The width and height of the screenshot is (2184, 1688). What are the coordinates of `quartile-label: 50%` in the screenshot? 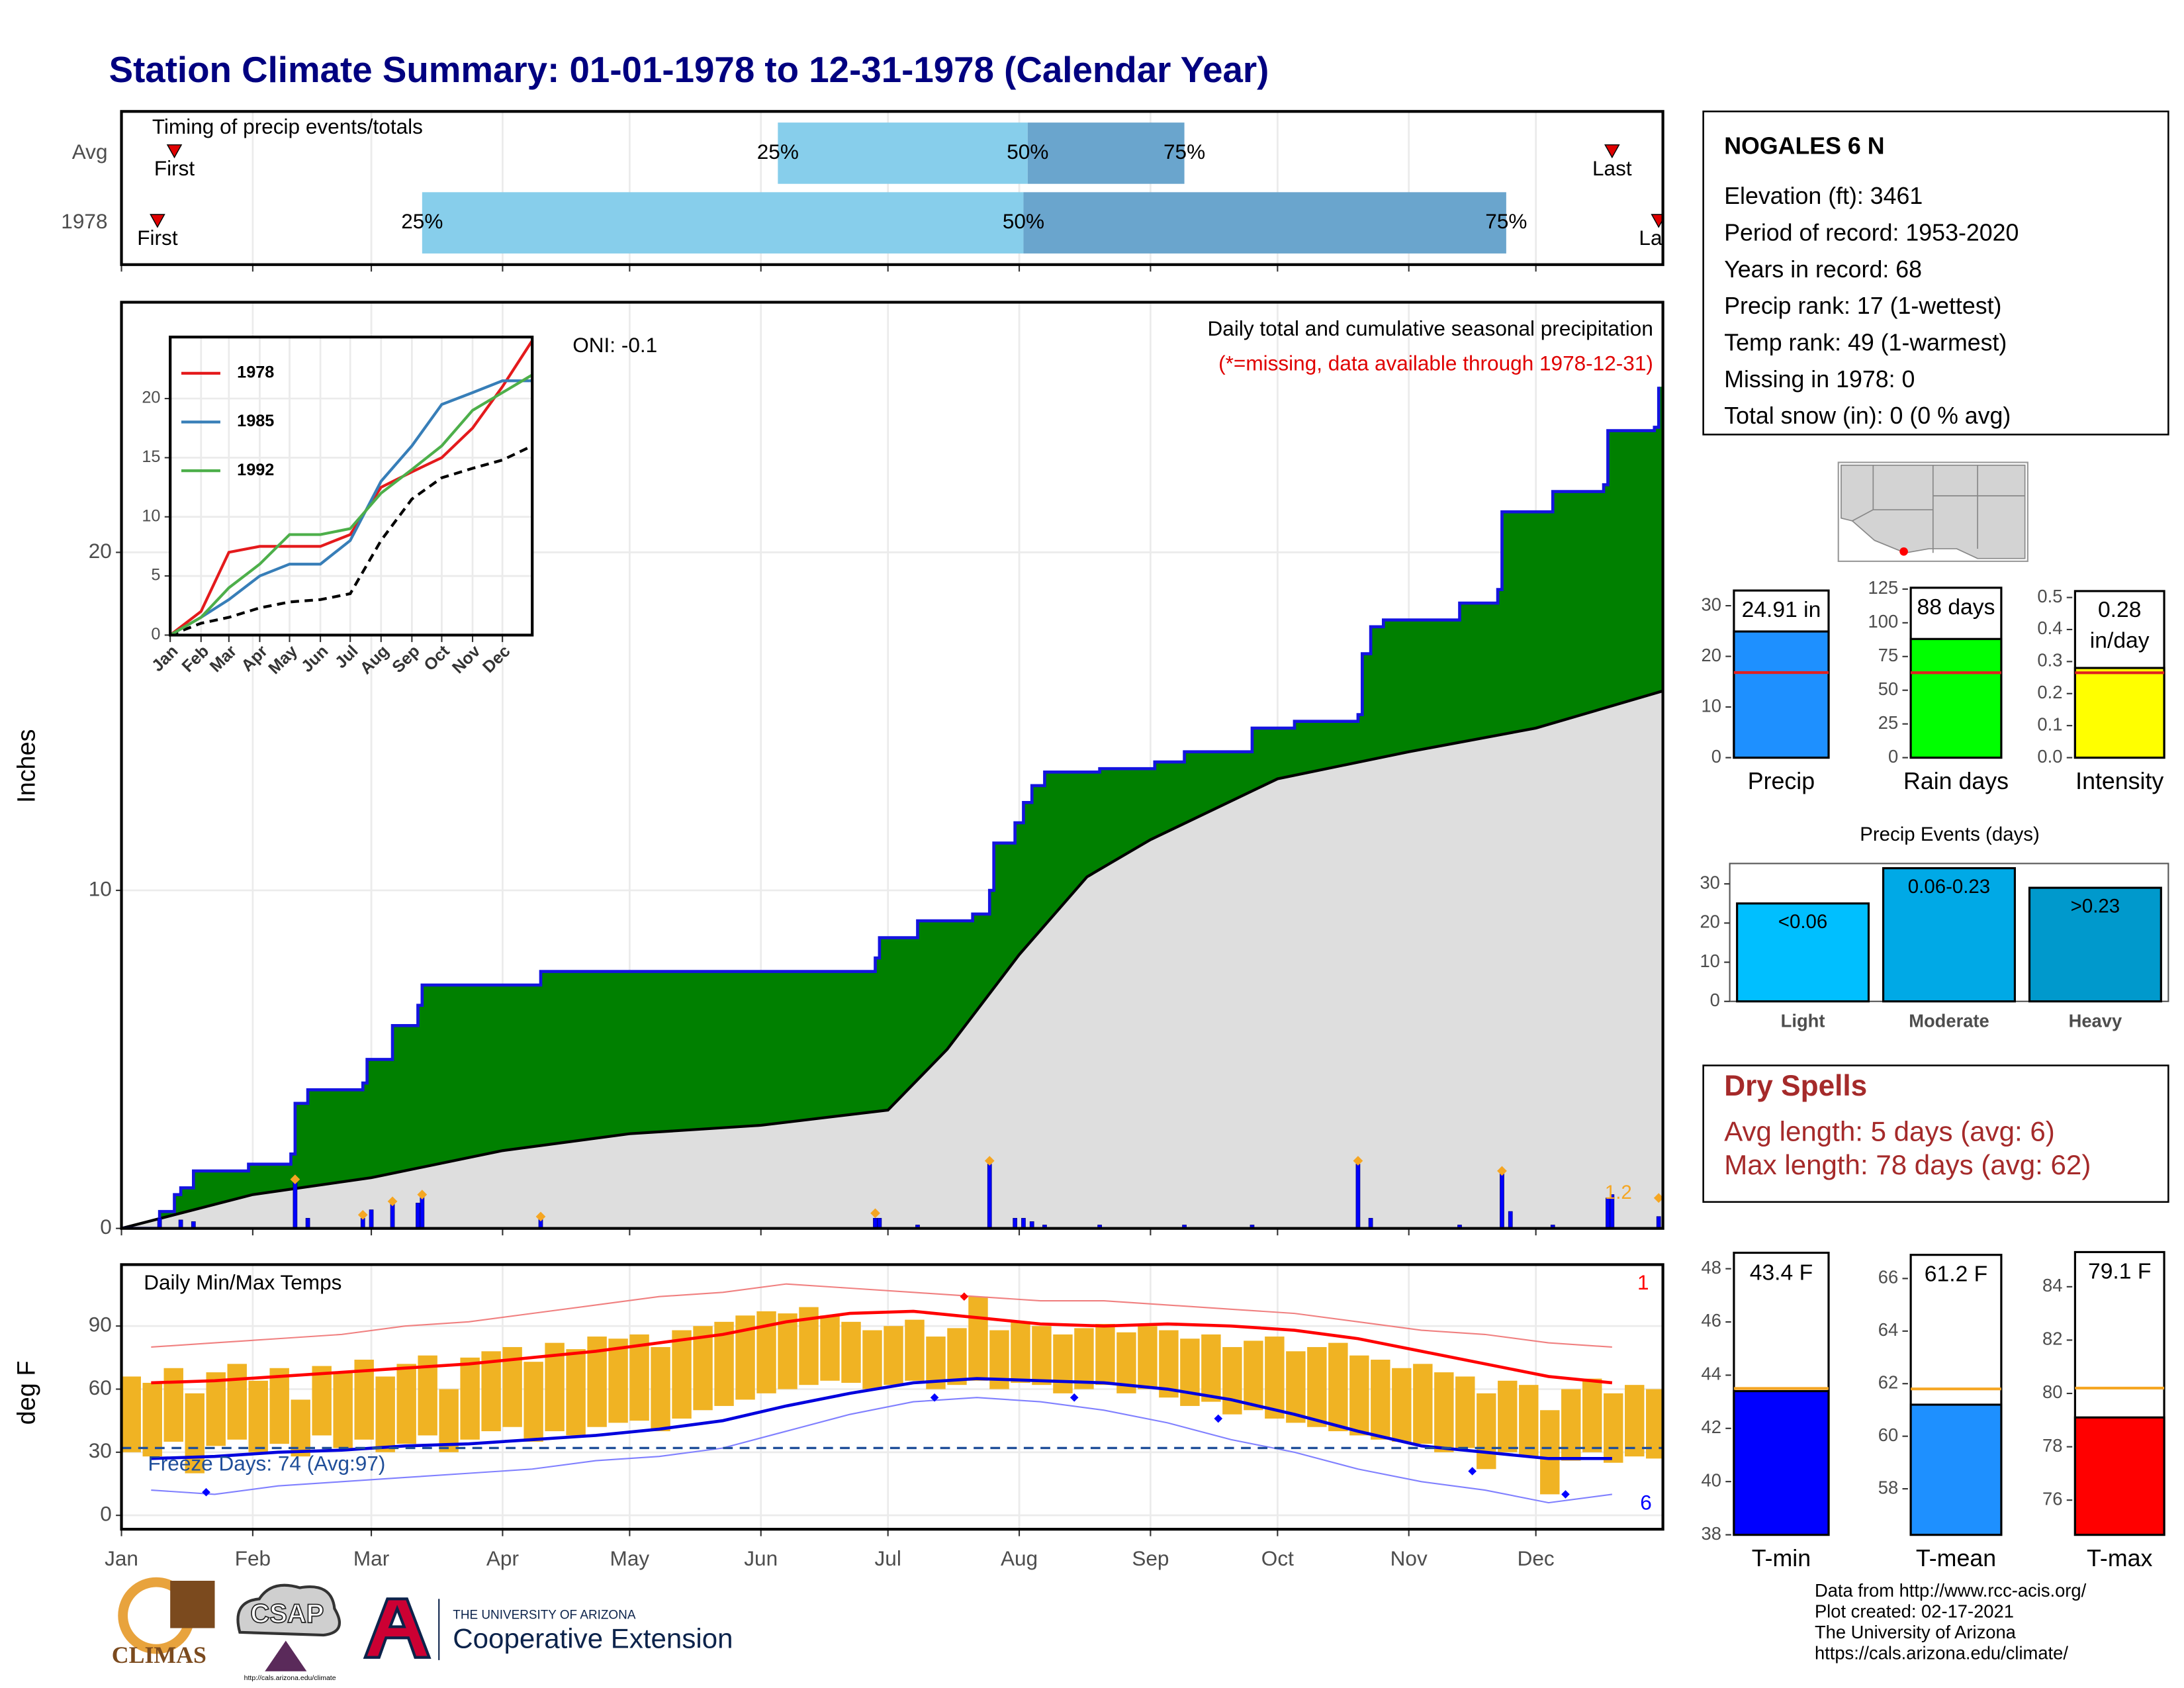 It's located at (1027, 152).